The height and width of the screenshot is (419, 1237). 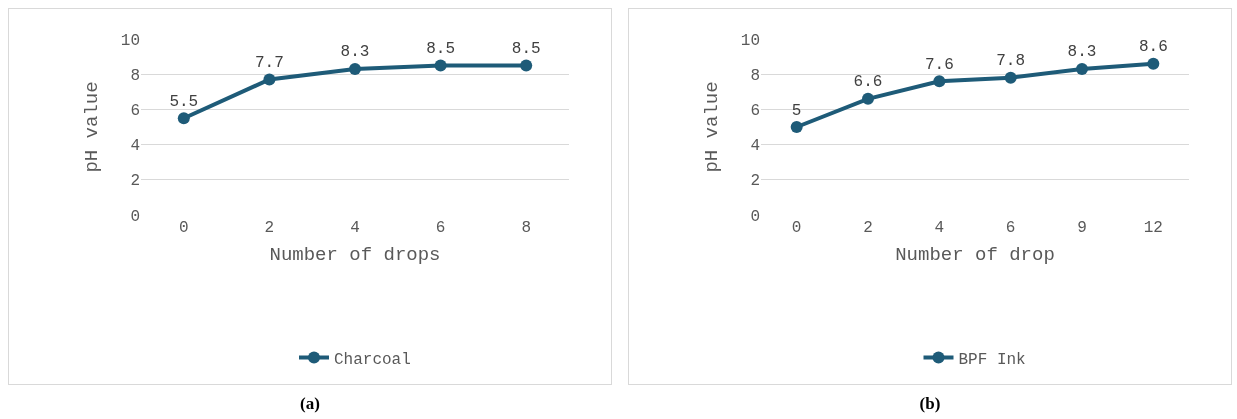 I want to click on data-label: 7.6, so click(x=939, y=64).